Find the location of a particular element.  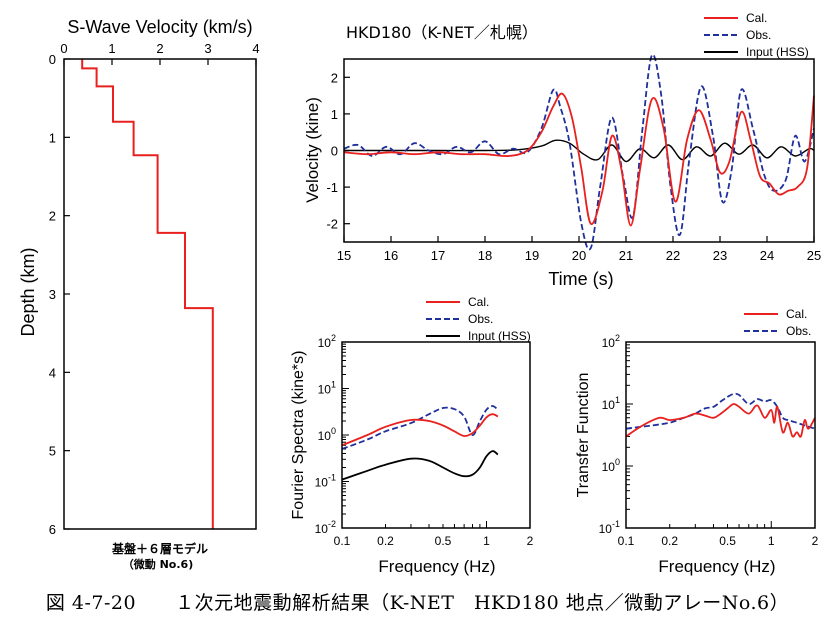

profile-y-ticks: 0 1 2 3 4 5 6 is located at coordinates (59, 294).